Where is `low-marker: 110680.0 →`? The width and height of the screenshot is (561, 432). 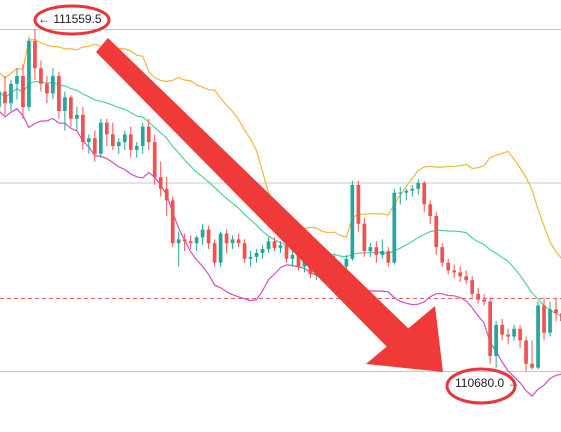
low-marker: 110680.0 → is located at coordinates (482, 386).